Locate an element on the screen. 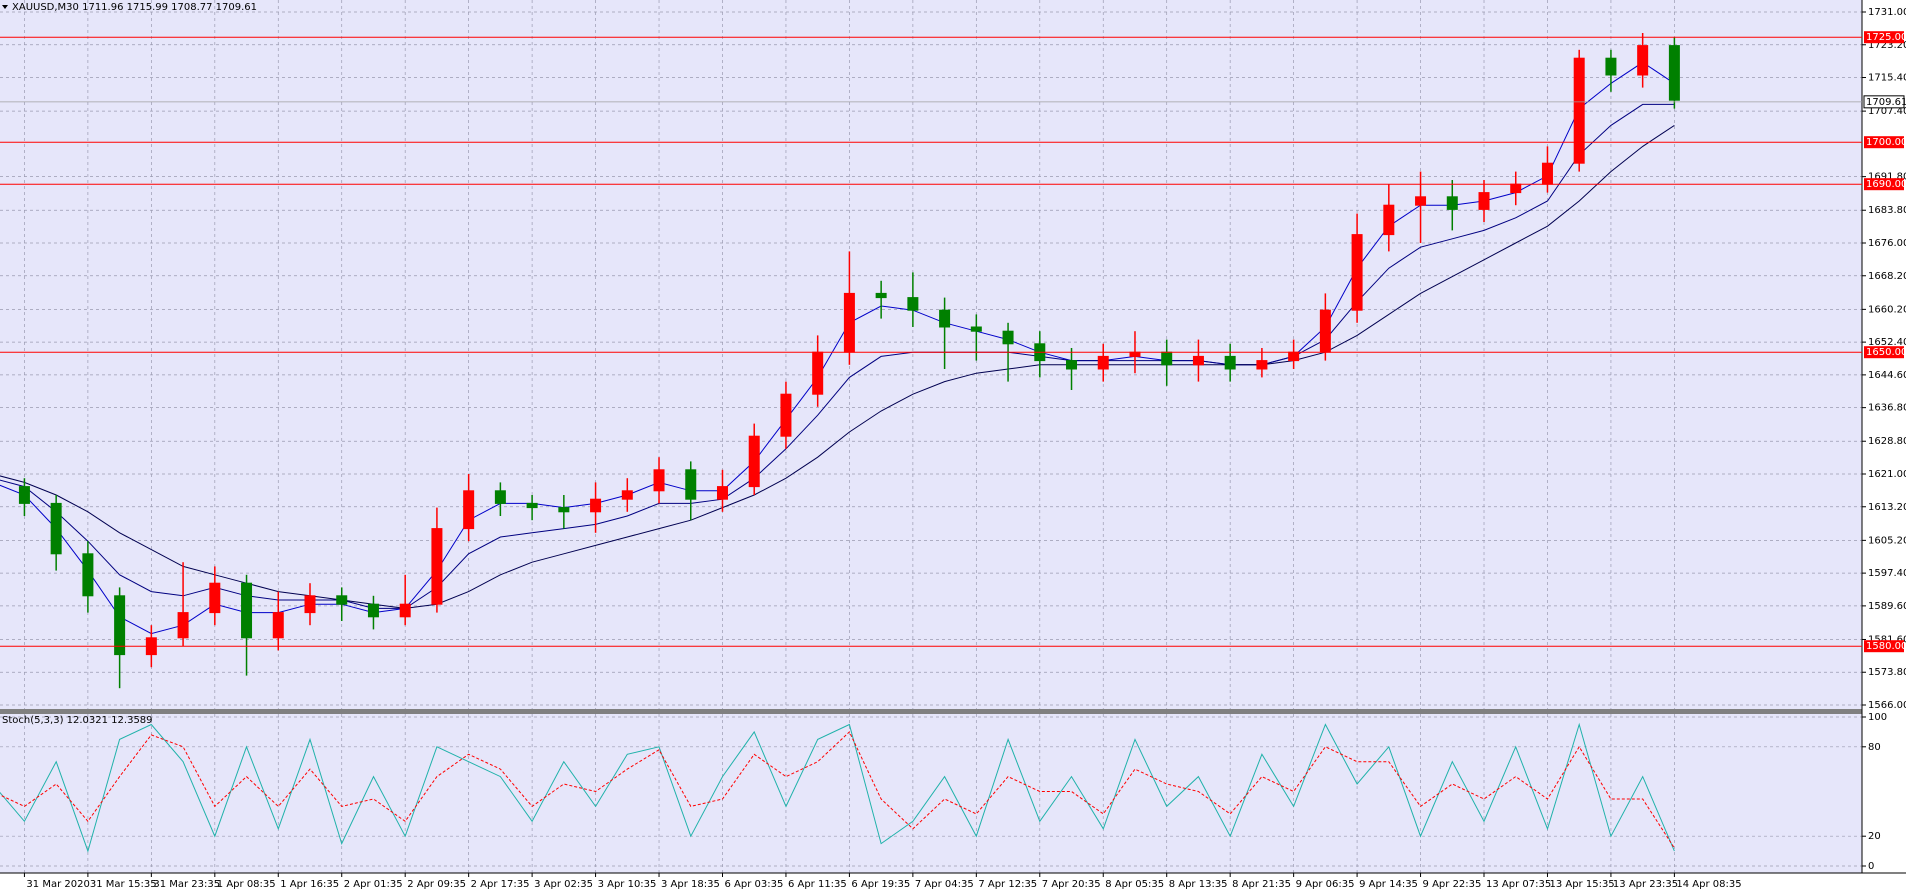 The width and height of the screenshot is (1906, 893). x-tick-label: 2 Apr 09:35 is located at coordinates (436, 884).